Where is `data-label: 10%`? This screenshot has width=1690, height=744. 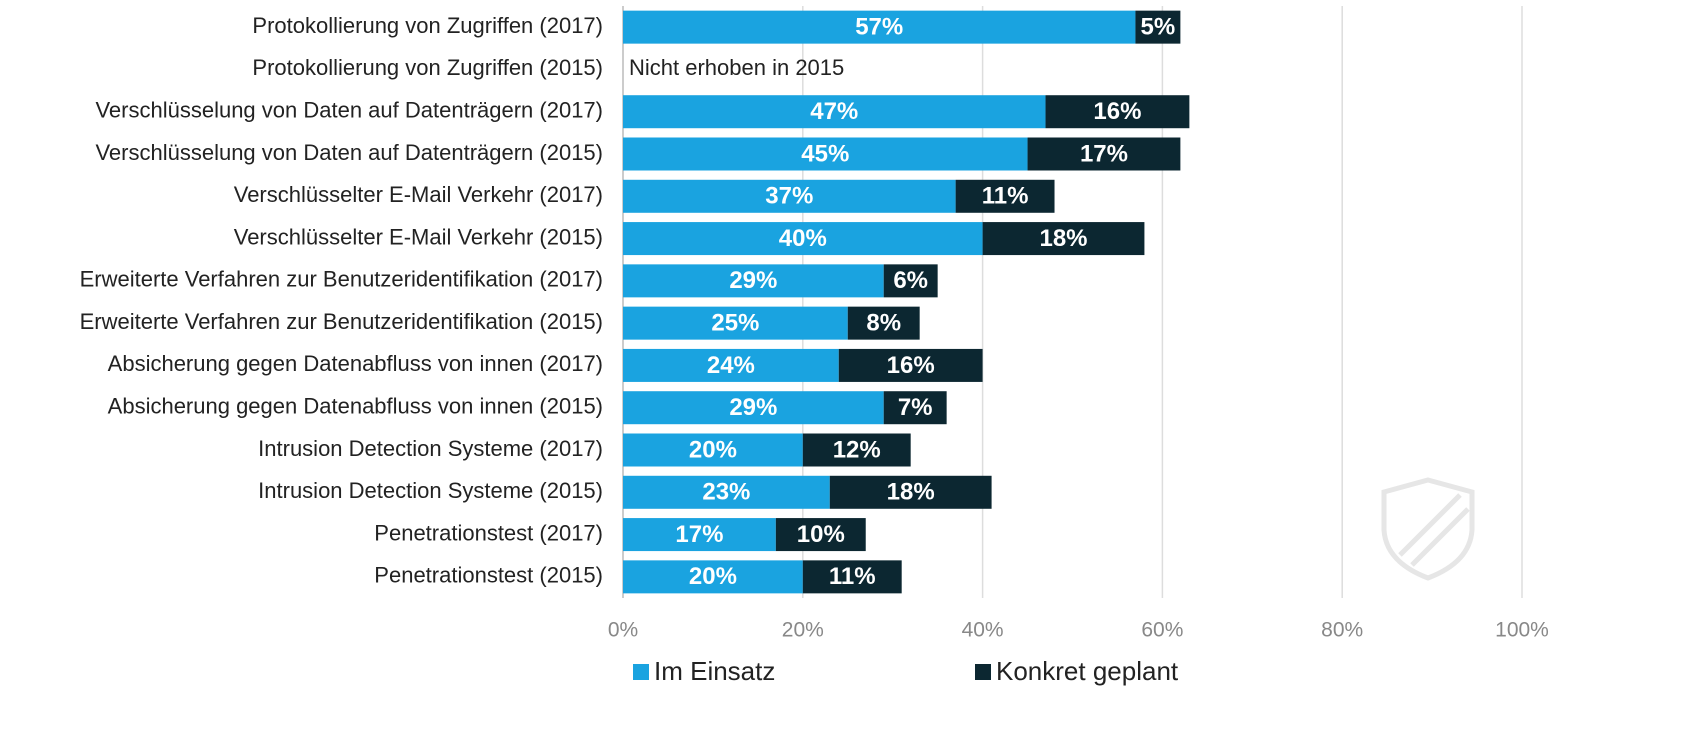 data-label: 10% is located at coordinates (821, 534).